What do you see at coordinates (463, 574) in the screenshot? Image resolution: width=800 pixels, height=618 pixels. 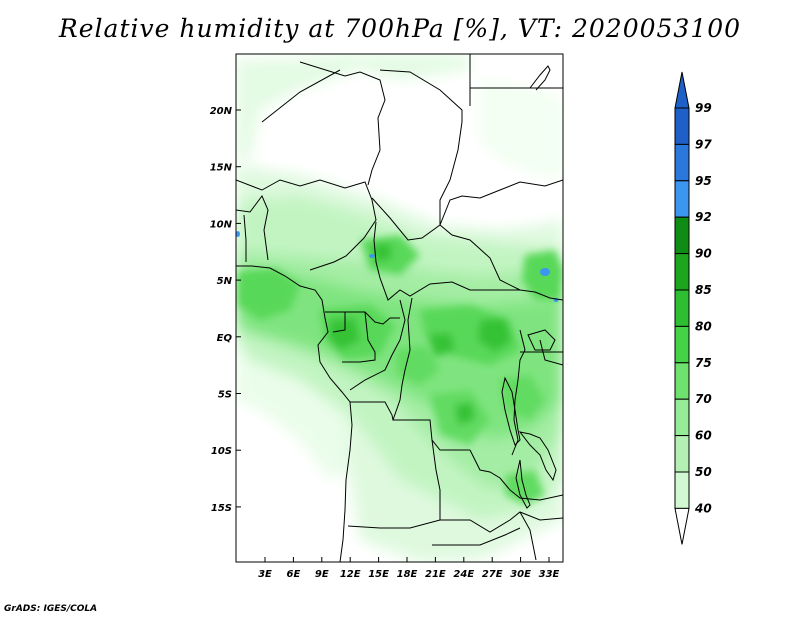 I see `lon-tick-label: 24E` at bounding box center [463, 574].